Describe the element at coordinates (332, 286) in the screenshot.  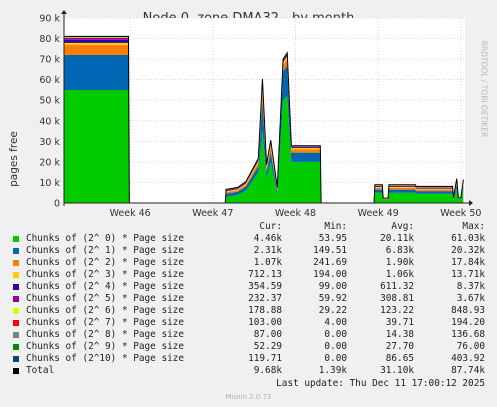
I see `legend-min: 99.00` at that location.